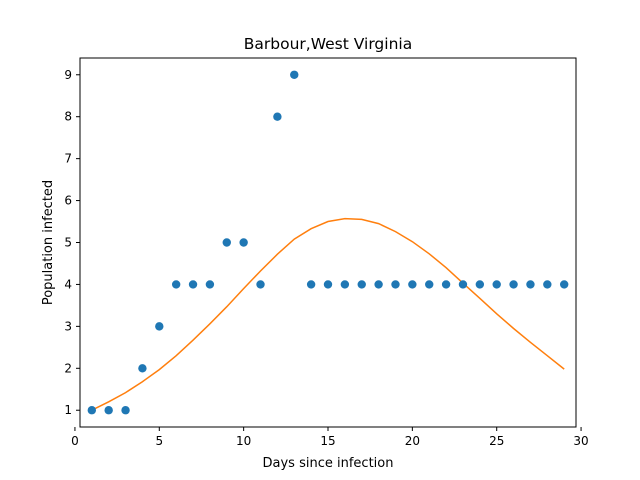  Describe the element at coordinates (68, 410) in the screenshot. I see `y-tick-label: 1` at that location.